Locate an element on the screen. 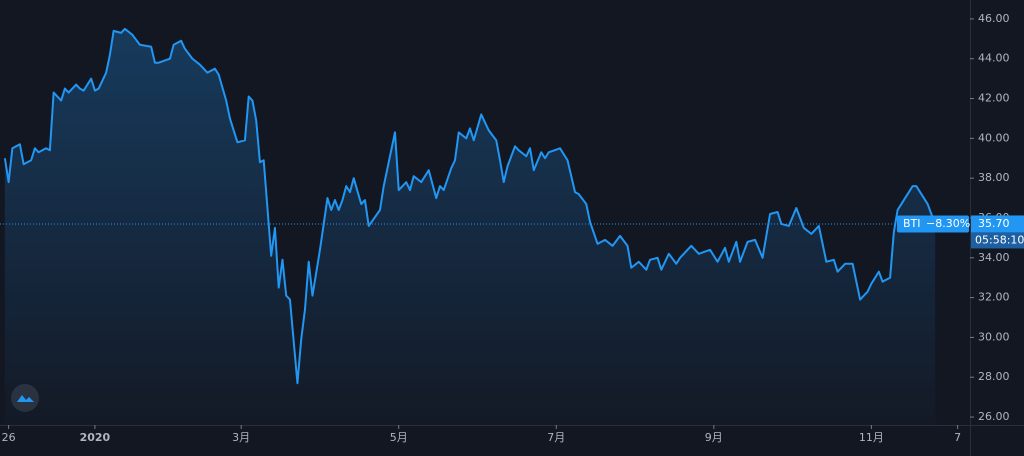  y-tick-label: 44.00 is located at coordinates (994, 58).